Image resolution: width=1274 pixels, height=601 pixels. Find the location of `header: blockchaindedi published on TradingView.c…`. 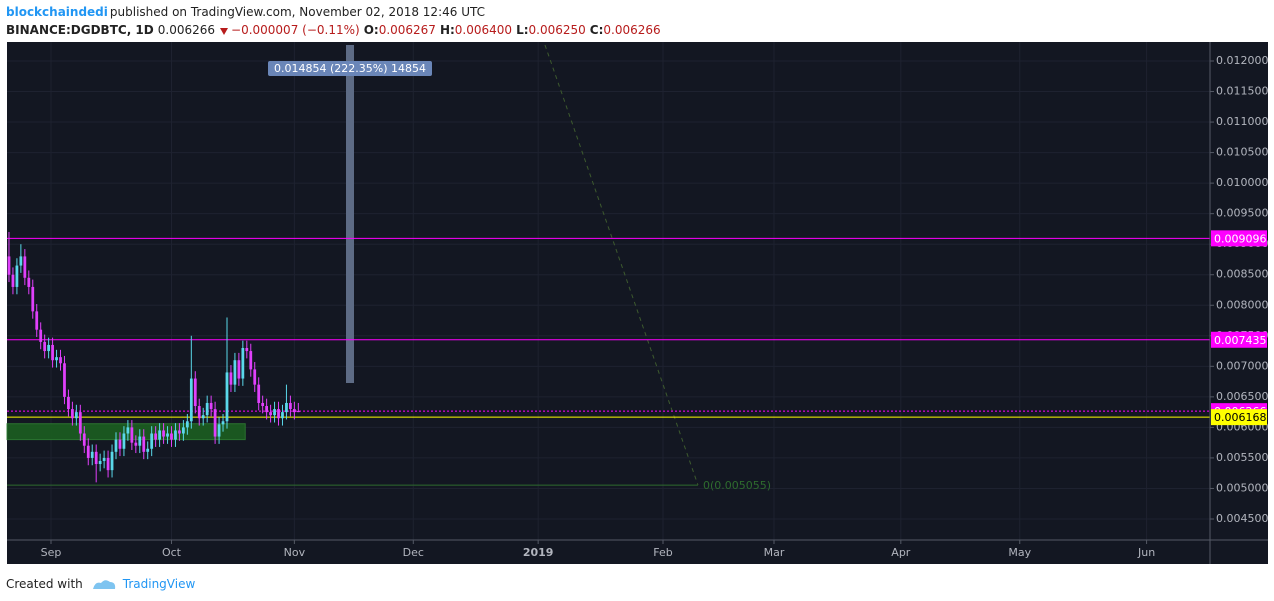

header: blockchaindedi published on TradingView.c… is located at coordinates (637, 21).